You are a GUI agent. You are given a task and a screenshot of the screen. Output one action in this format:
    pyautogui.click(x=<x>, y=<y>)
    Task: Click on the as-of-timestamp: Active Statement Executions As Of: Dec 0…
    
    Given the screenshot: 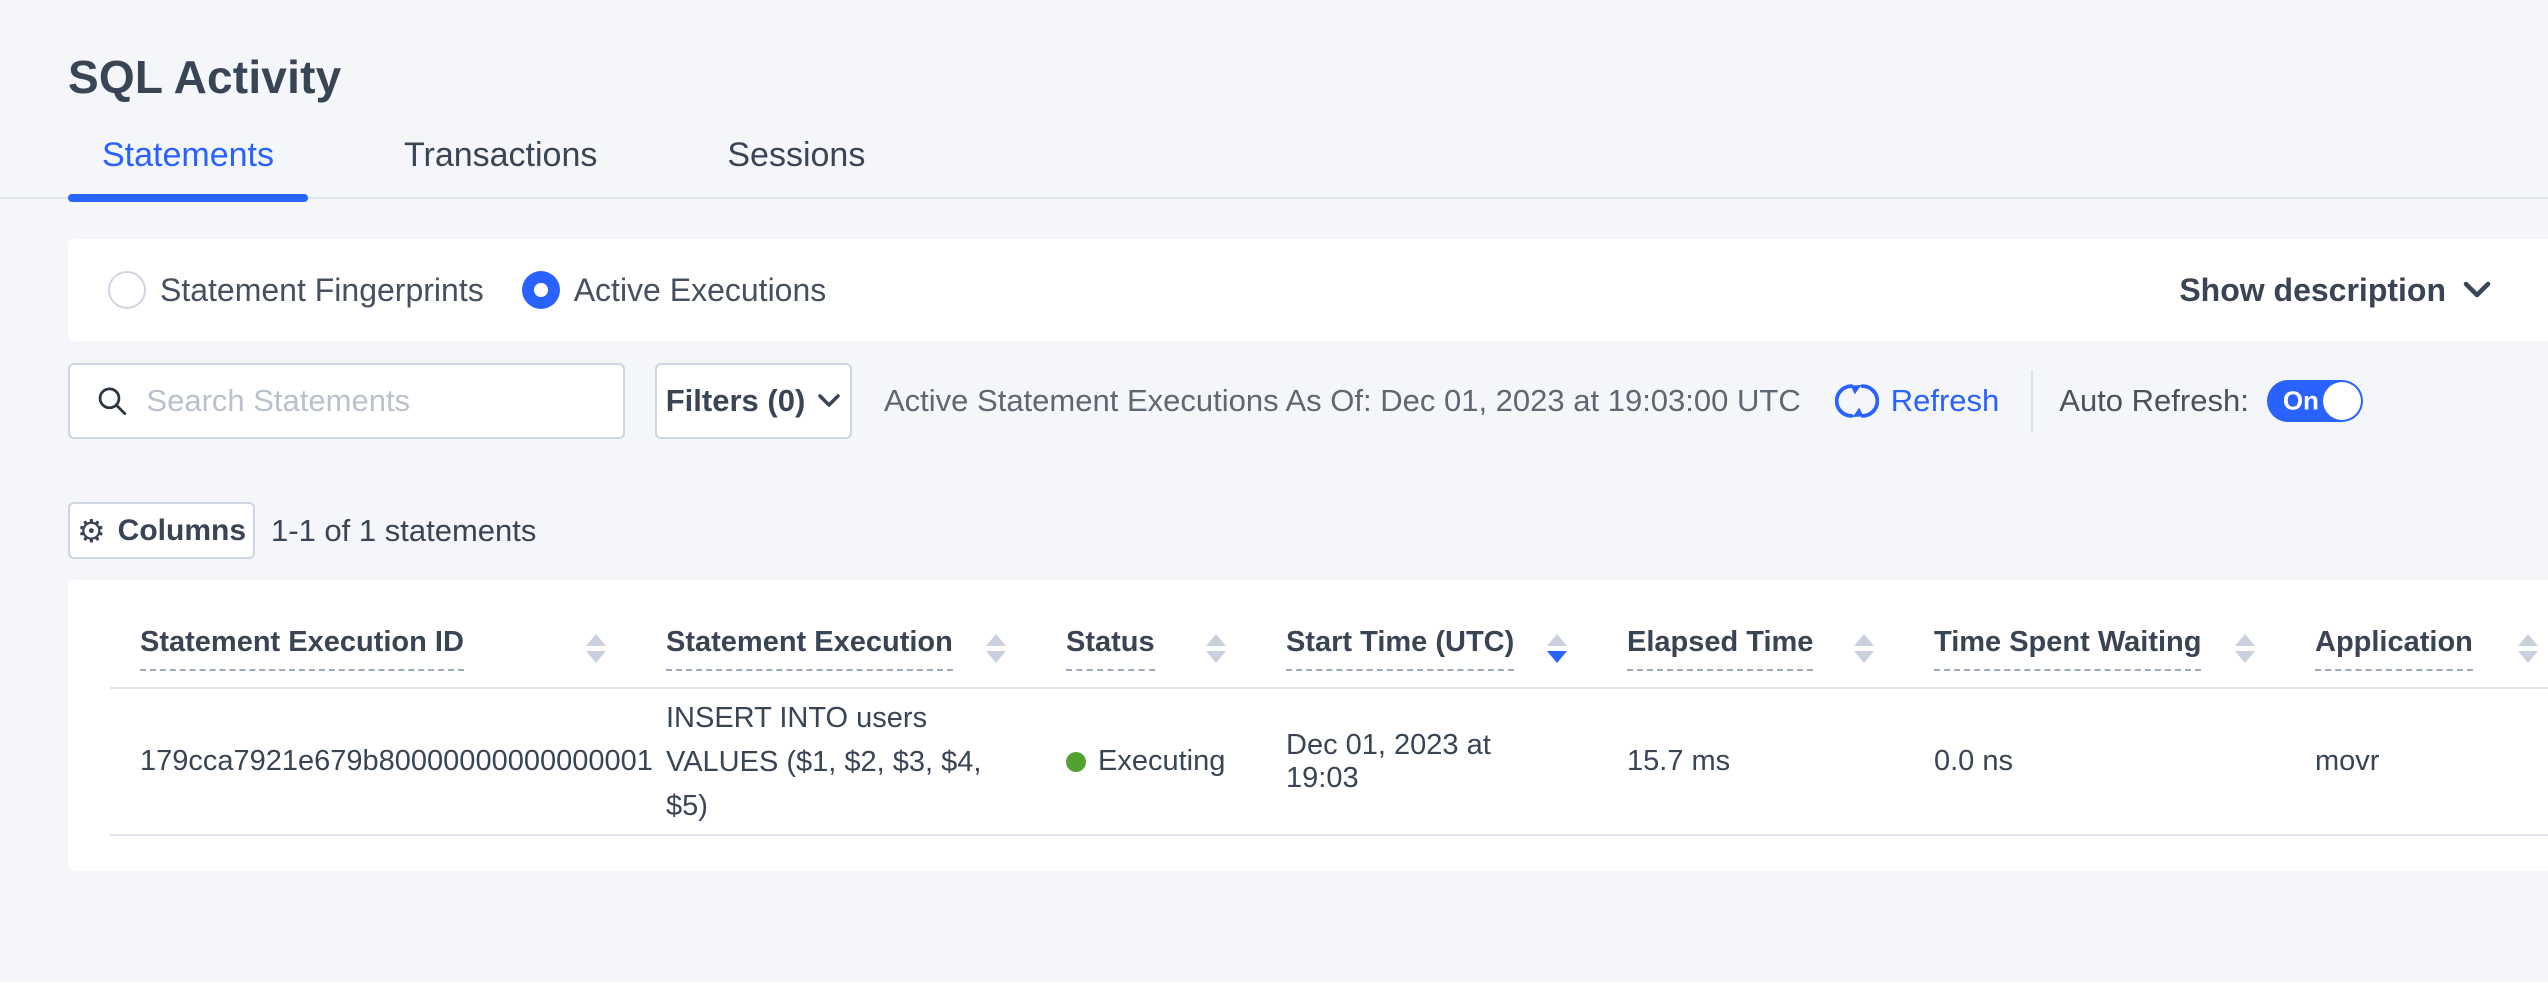 What is the action you would take?
    pyautogui.click(x=1342, y=400)
    